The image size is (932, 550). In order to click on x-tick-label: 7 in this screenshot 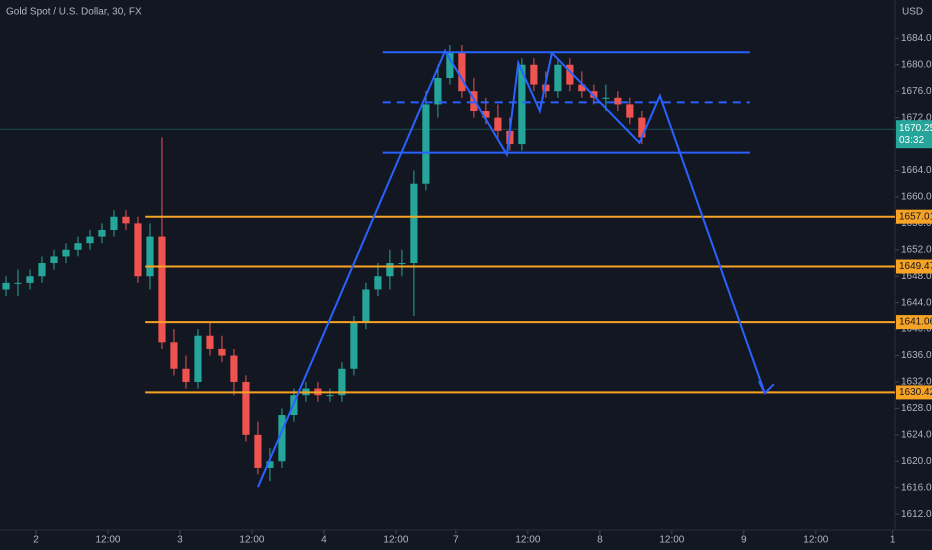, I will do `click(456, 540)`.